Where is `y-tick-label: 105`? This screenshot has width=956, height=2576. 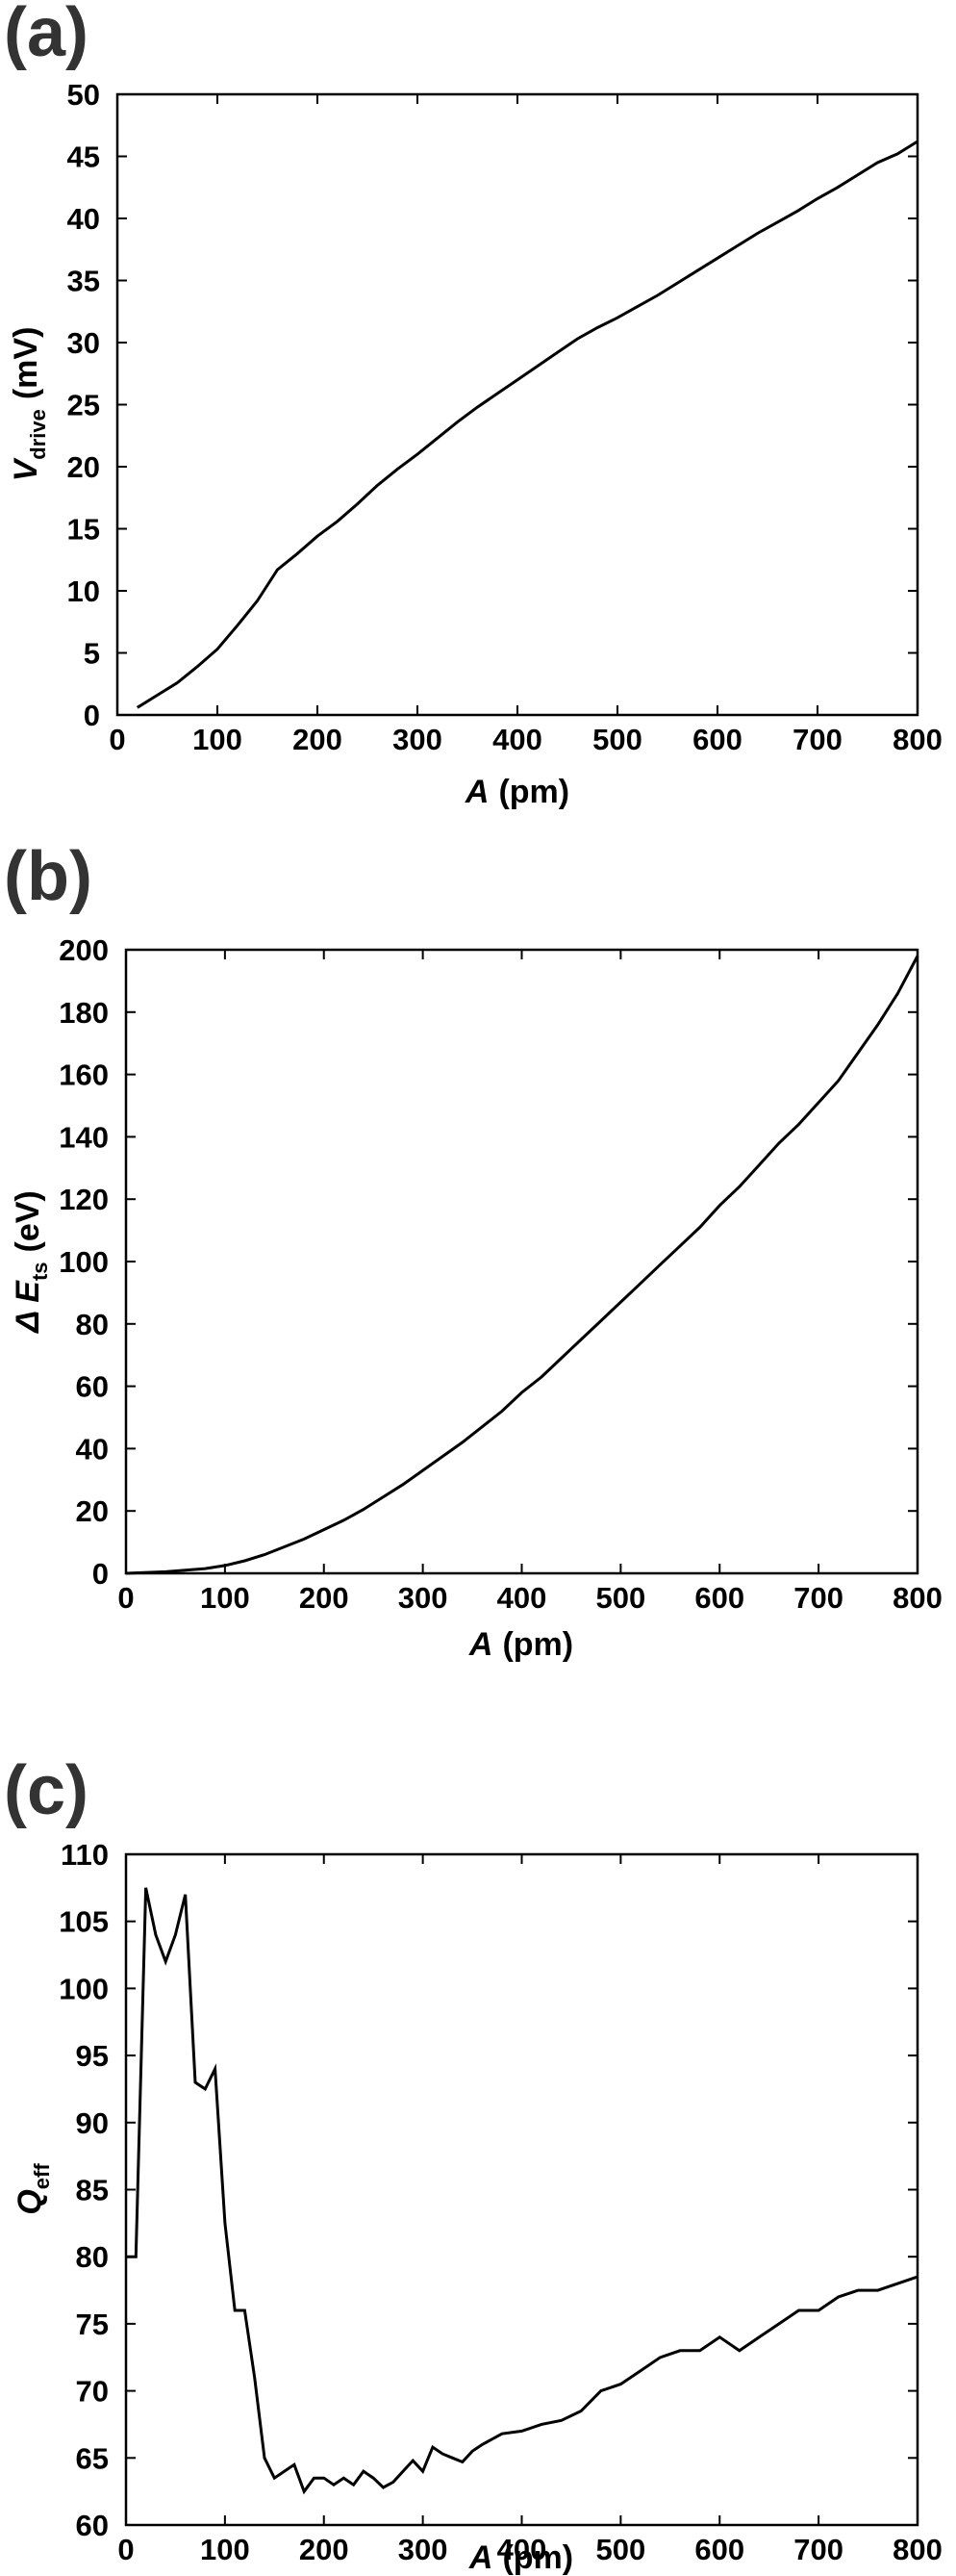
y-tick-label: 105 is located at coordinates (84, 1922).